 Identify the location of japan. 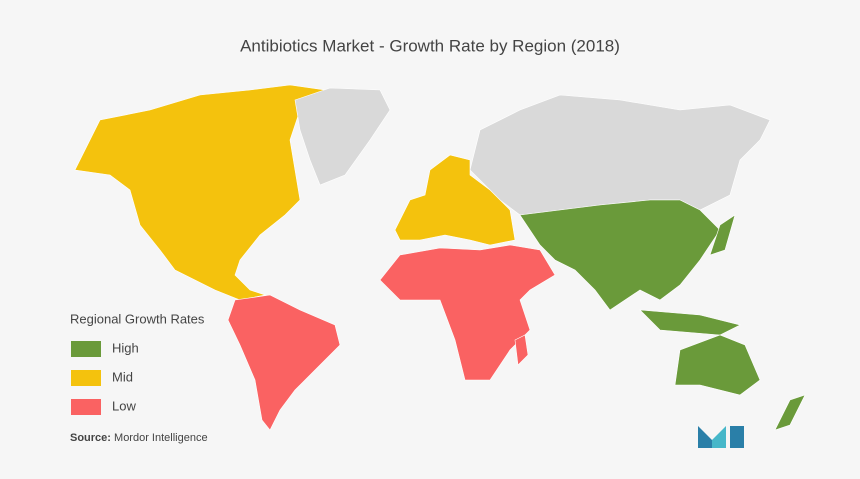
(722, 235).